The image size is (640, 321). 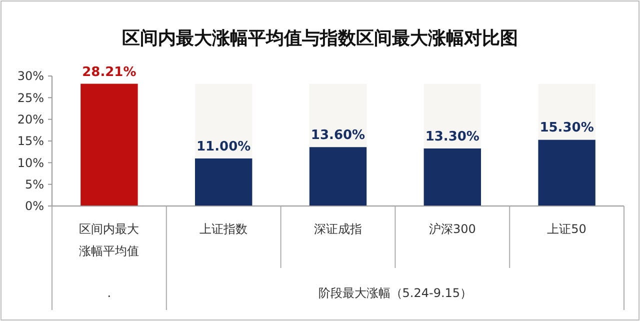 I want to click on y-tick-label: 15%, so click(x=30, y=141).